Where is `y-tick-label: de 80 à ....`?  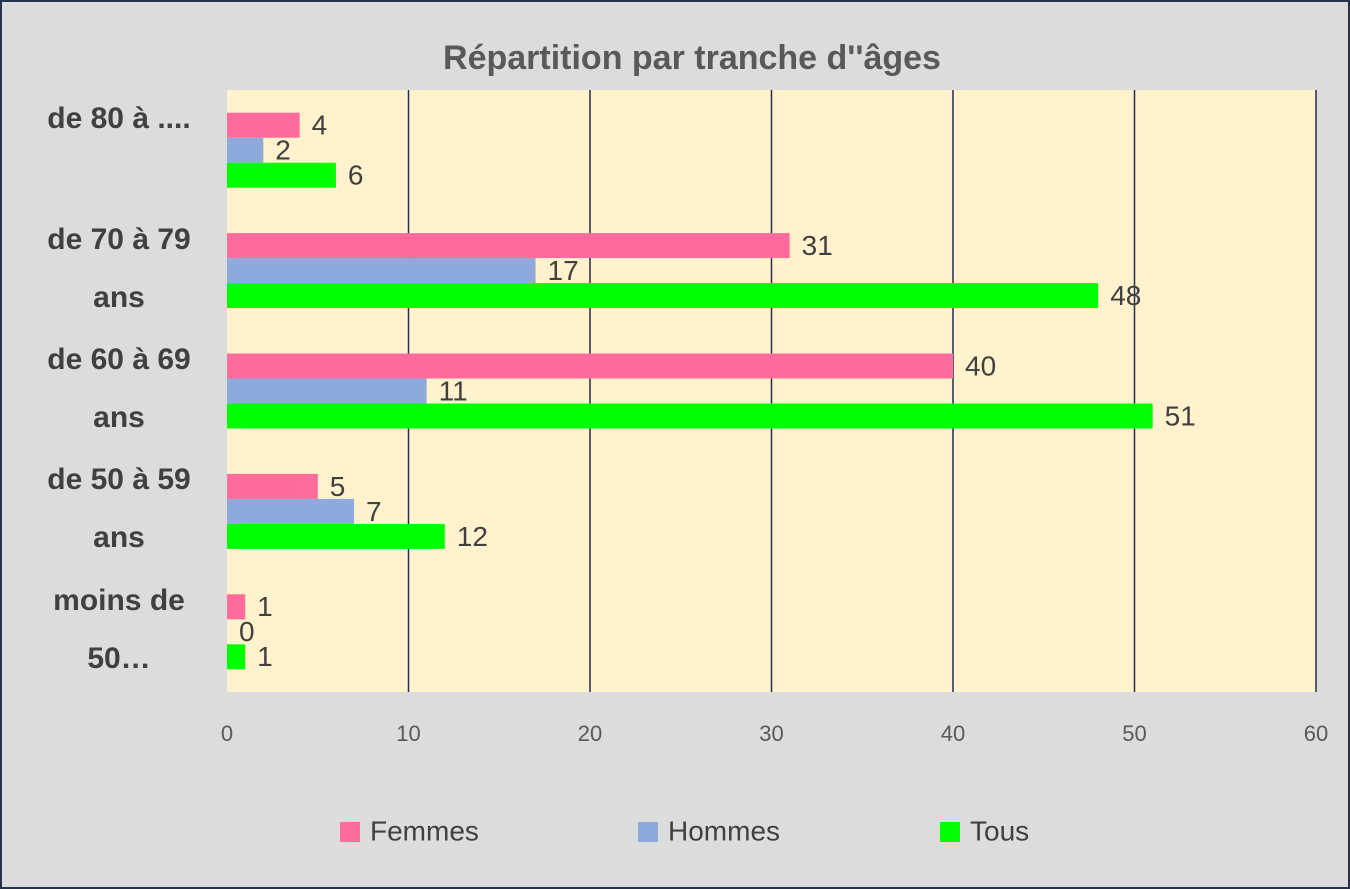
y-tick-label: de 80 à .... is located at coordinates (119, 119).